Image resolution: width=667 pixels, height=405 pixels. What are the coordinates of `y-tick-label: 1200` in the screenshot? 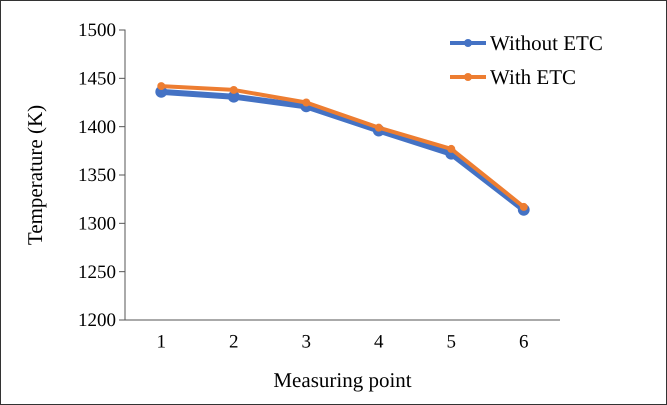 It's located at (97, 321).